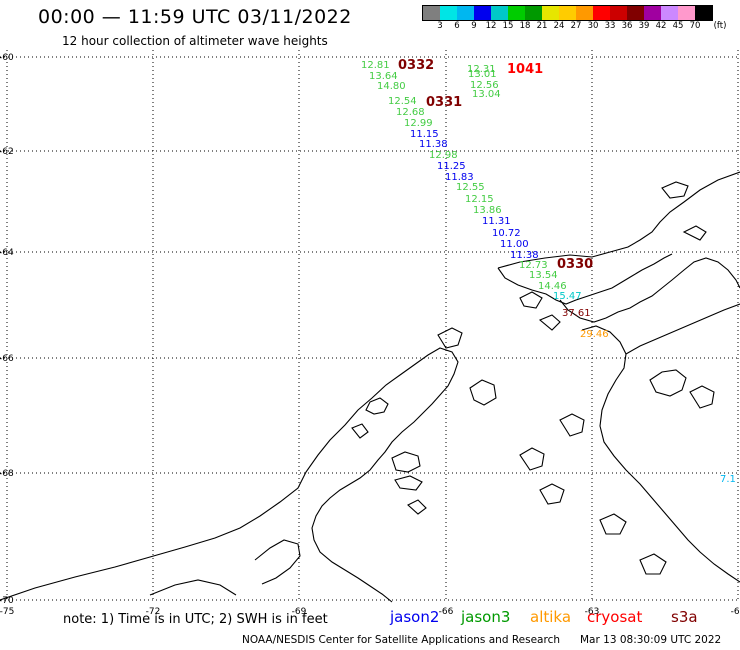 This screenshot has height=650, width=740. What do you see at coordinates (402, 101) in the screenshot?
I see `wave-height-value: 12.54` at bounding box center [402, 101].